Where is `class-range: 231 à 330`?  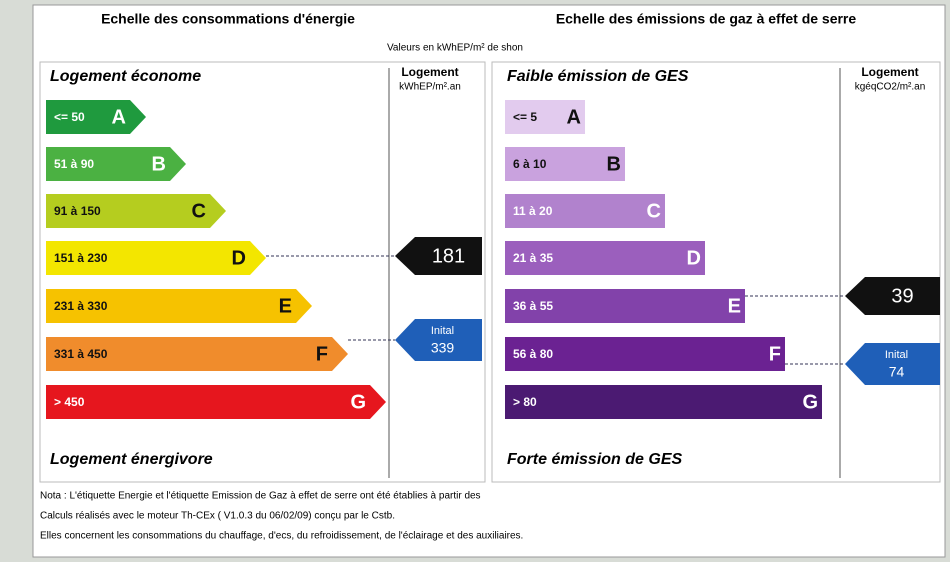 class-range: 231 à 330 is located at coordinates (81, 306).